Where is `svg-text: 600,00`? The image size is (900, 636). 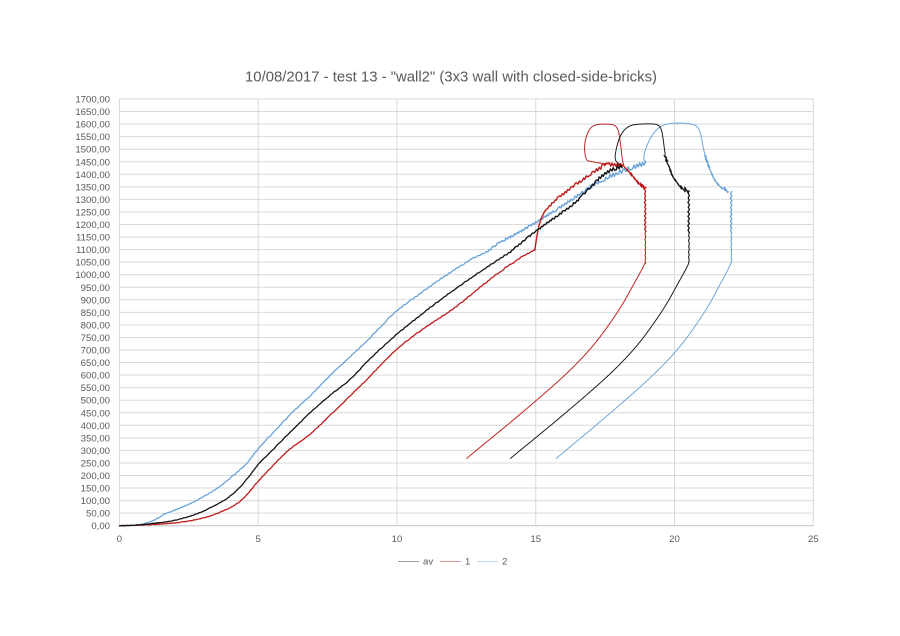 svg-text: 600,00 is located at coordinates (95, 376).